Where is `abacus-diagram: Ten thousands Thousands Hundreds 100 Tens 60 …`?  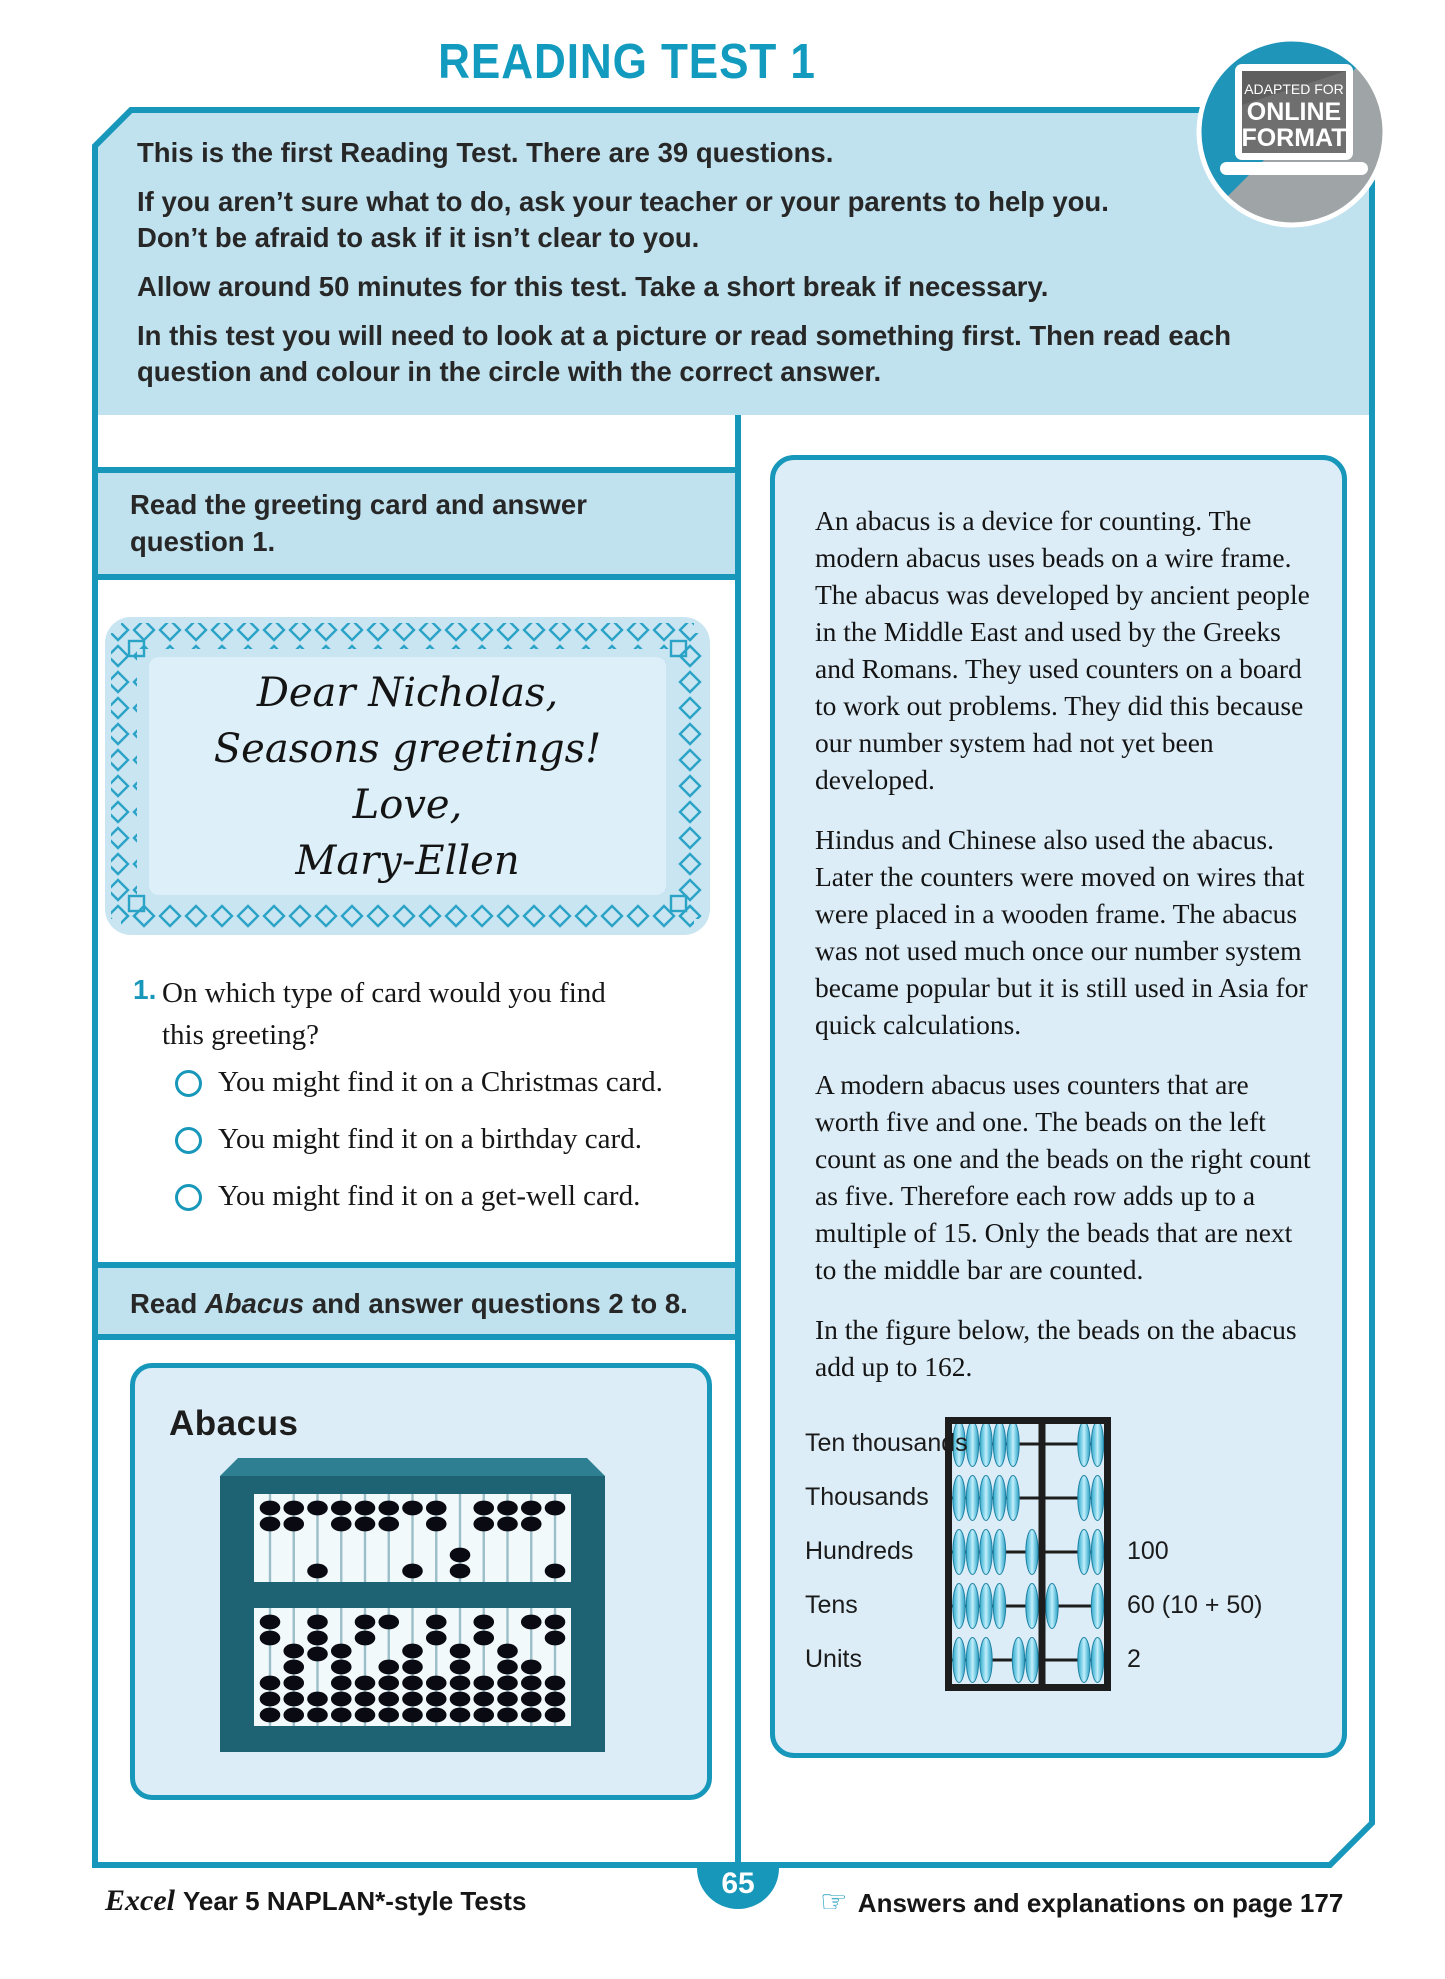
abacus-diagram: Ten thousands Thousands Hundreds 100 Tens 60 … is located at coordinates (1058, 1580).